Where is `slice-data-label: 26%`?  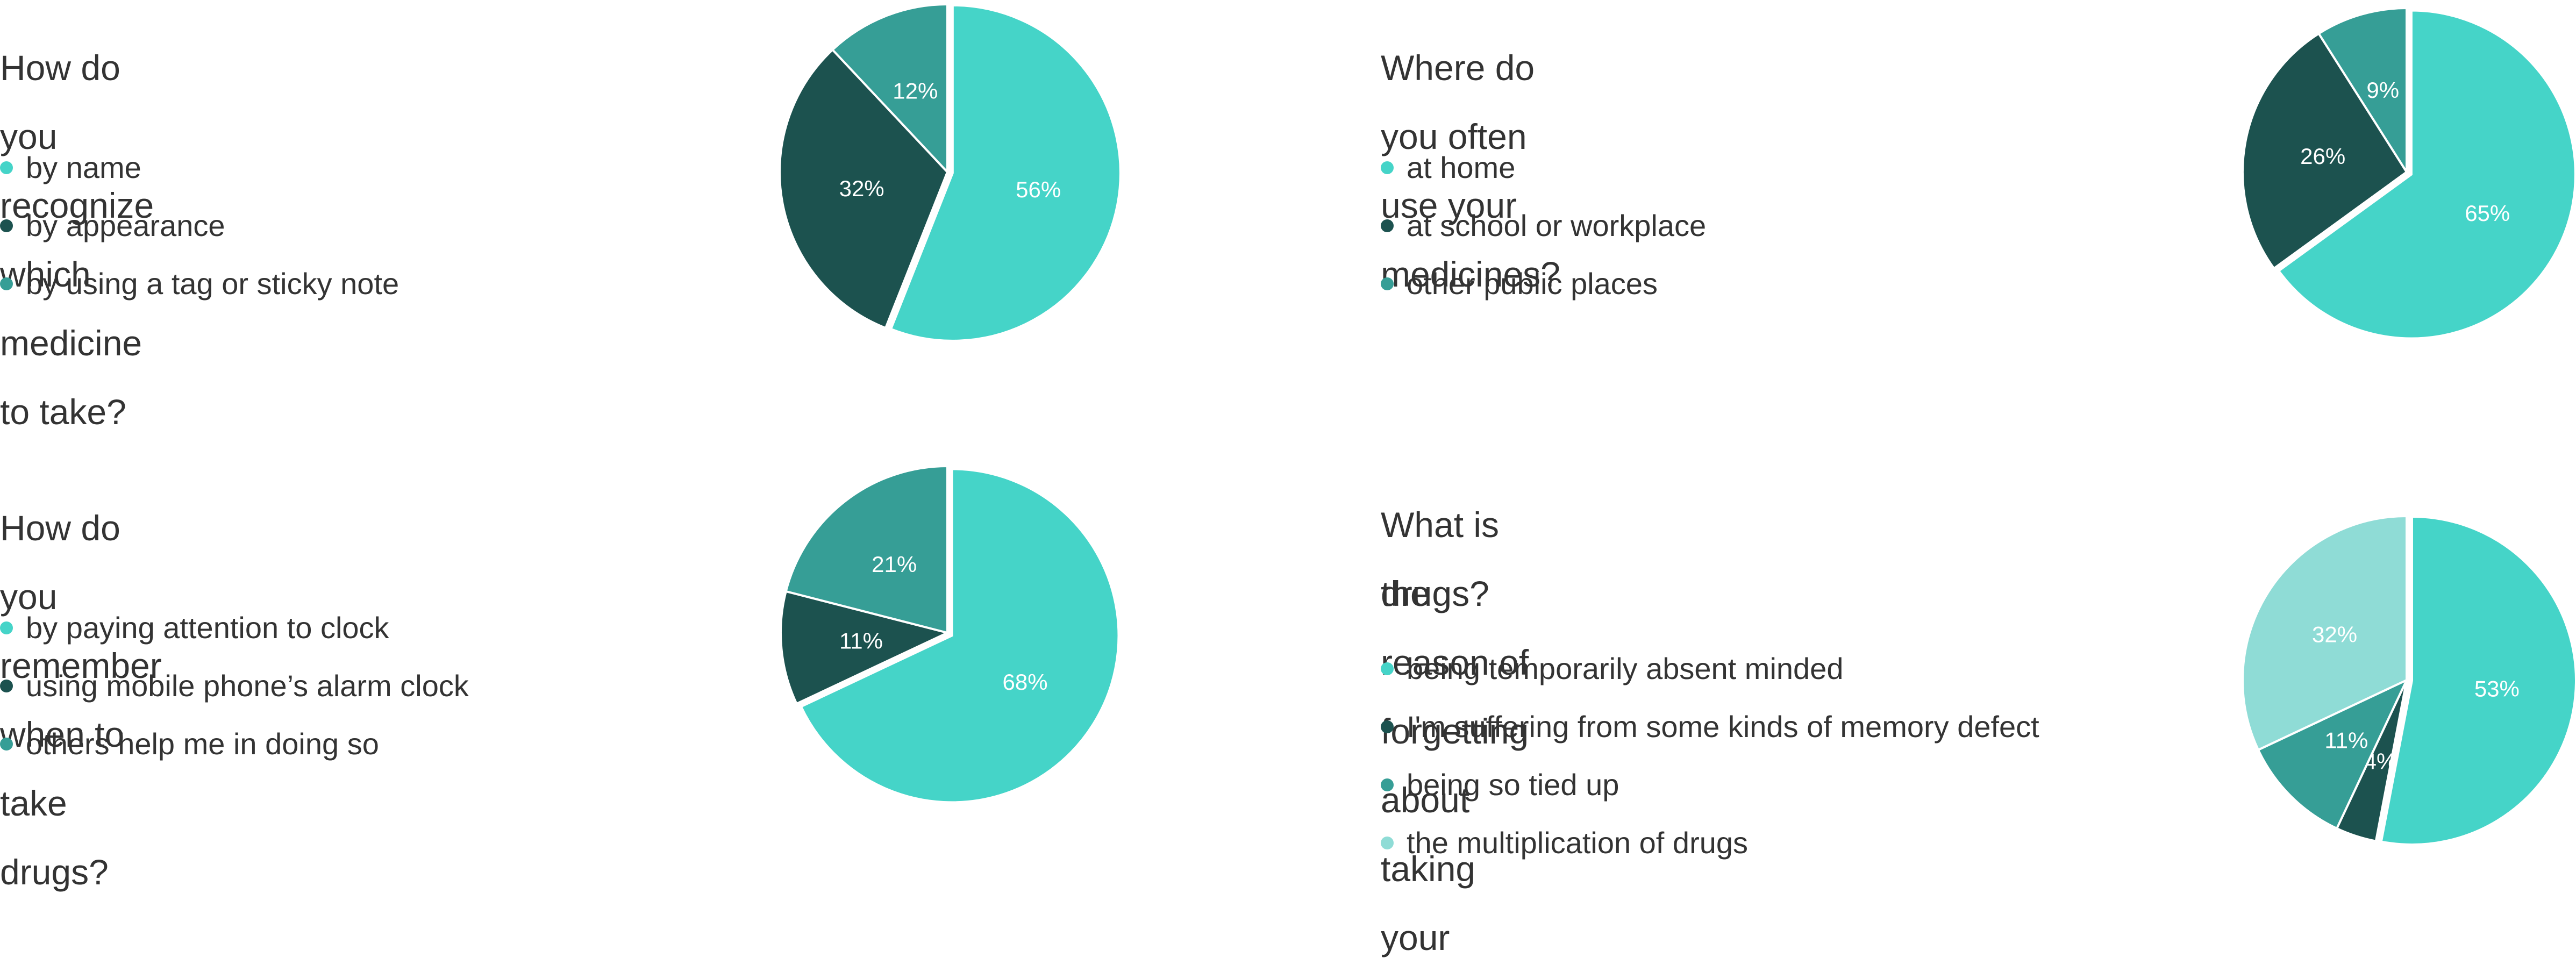 slice-data-label: 26% is located at coordinates (2322, 156).